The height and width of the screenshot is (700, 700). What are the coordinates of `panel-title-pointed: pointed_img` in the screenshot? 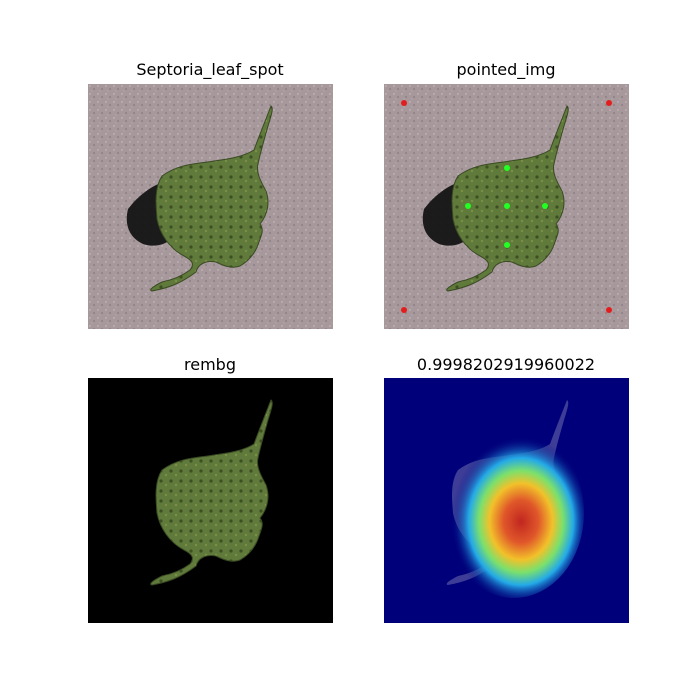 It's located at (506, 69).